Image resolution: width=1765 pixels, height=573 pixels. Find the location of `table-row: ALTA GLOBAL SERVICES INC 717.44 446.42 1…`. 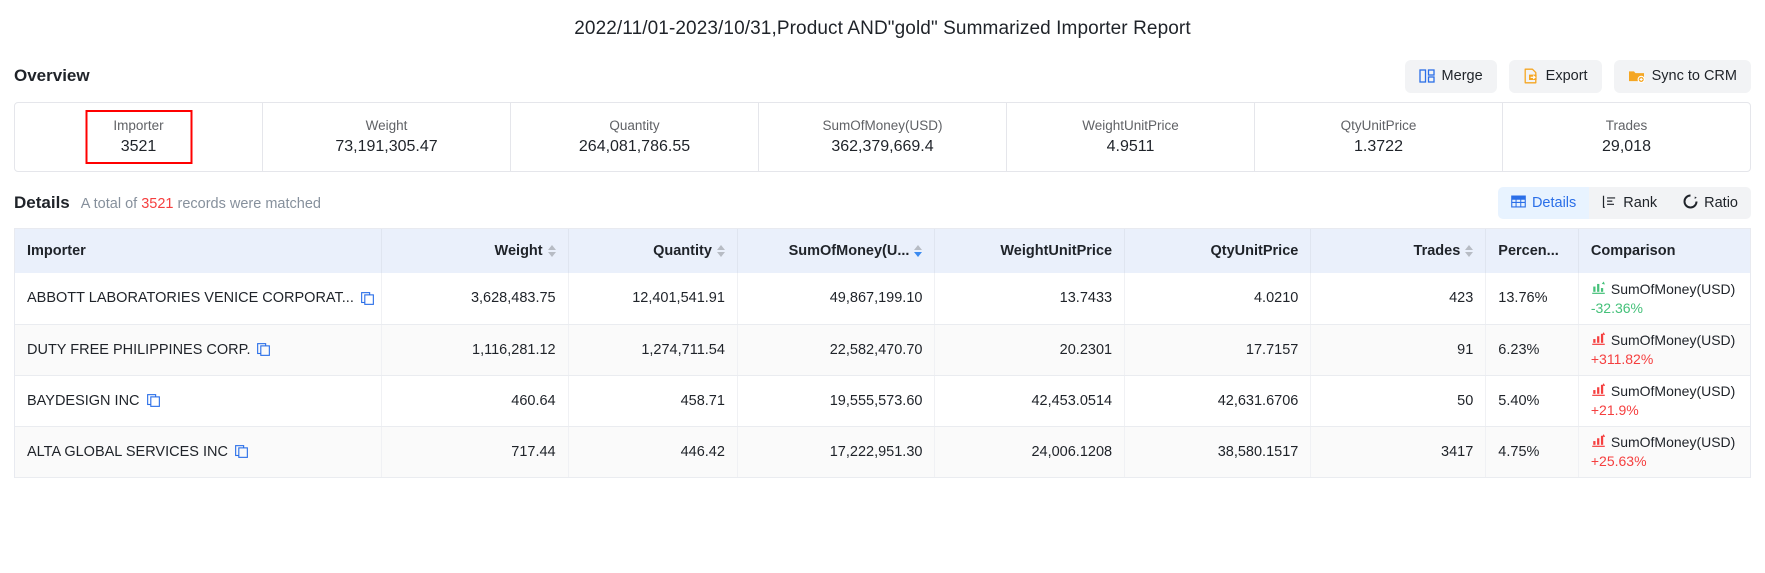

table-row: ALTA GLOBAL SERVICES INC 717.44 446.42 1… is located at coordinates (882, 452).